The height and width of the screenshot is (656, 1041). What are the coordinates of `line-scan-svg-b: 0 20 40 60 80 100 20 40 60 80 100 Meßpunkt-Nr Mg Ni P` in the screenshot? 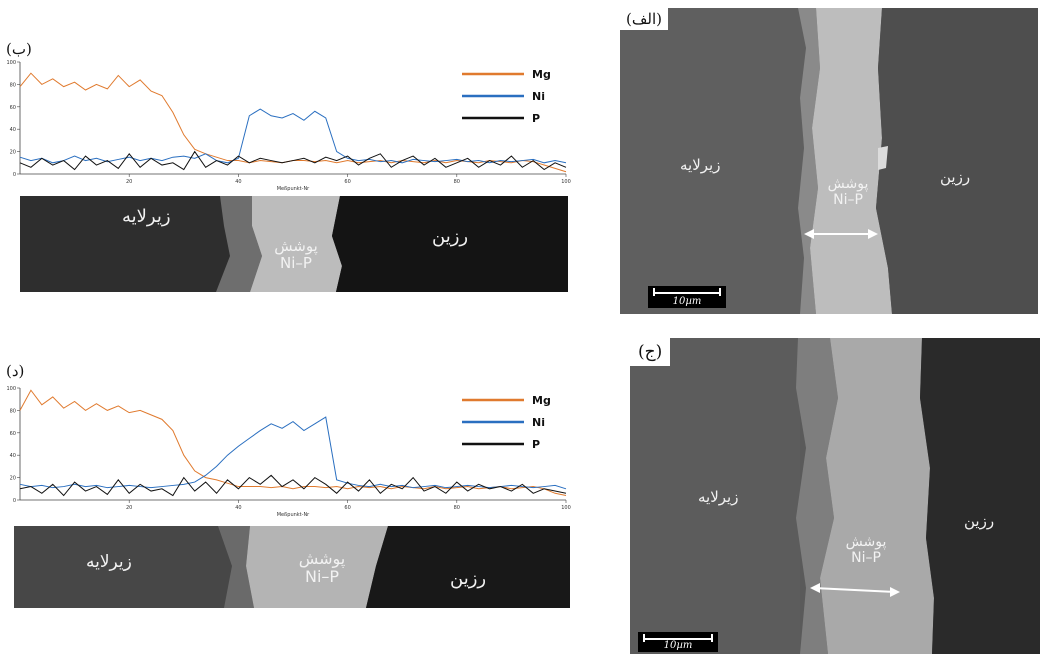 It's located at (288, 126).